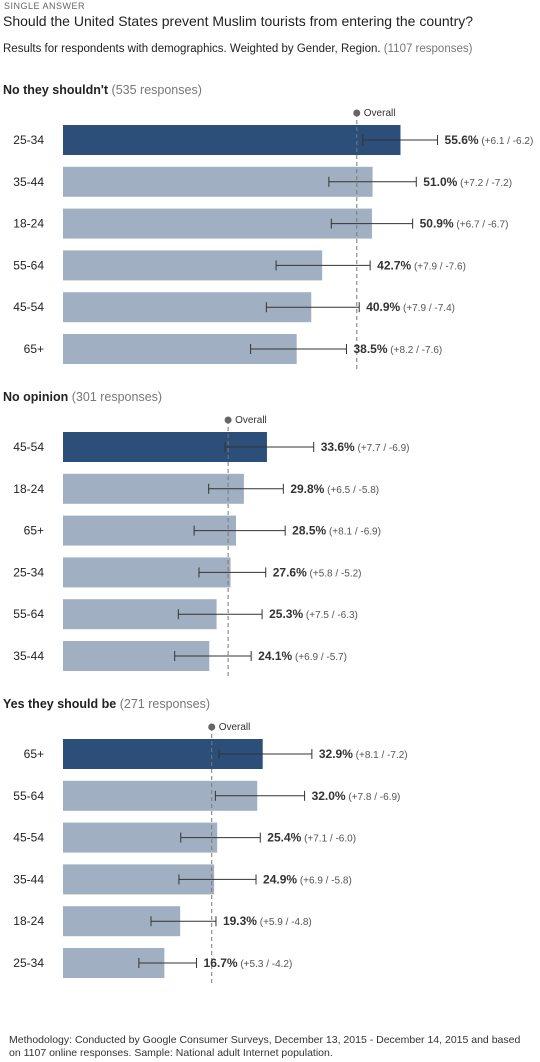  I want to click on section-title-no-opinion: No opinion (301 responses), so click(82, 397).